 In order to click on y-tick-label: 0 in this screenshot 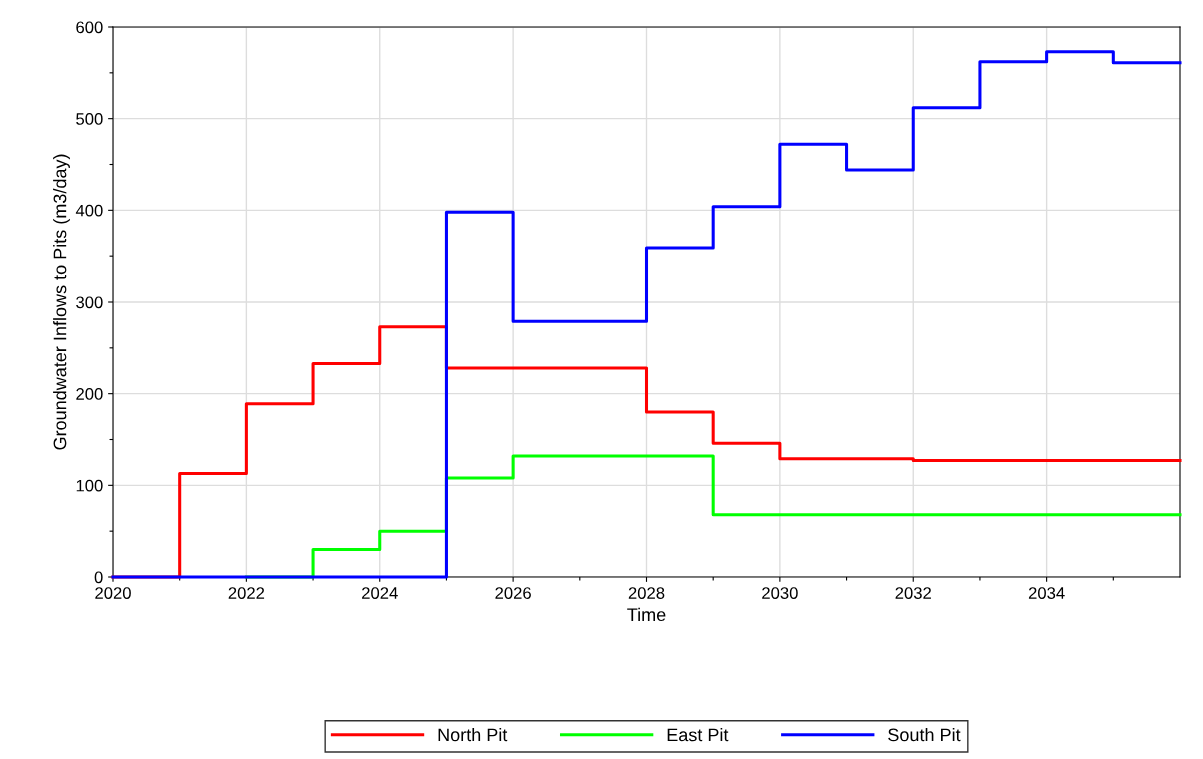, I will do `click(98, 577)`.